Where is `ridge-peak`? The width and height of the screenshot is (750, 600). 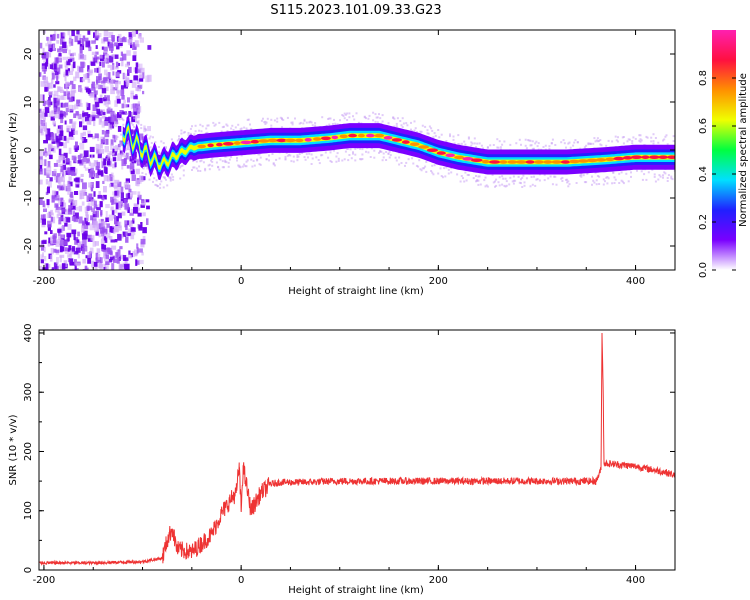
ridge-peak is located at coordinates (379, 135).